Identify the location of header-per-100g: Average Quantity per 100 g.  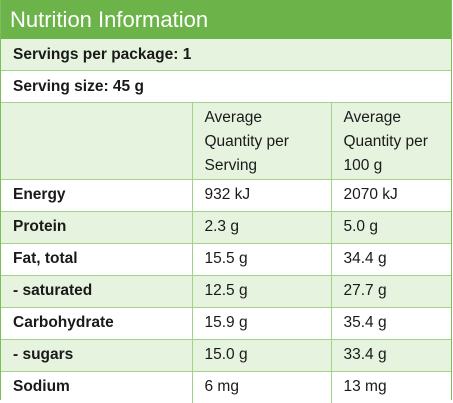
(390, 141).